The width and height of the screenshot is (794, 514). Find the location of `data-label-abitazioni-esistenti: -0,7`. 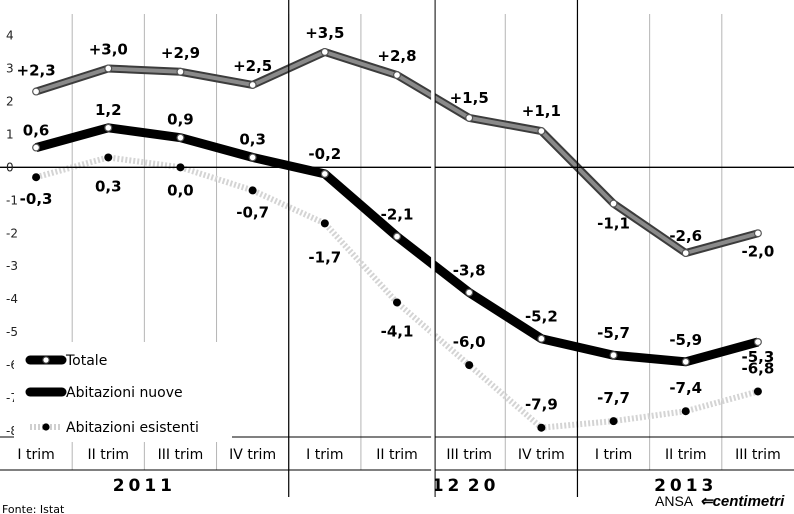

data-label-abitazioni-esistenti: -0,7 is located at coordinates (252, 212).